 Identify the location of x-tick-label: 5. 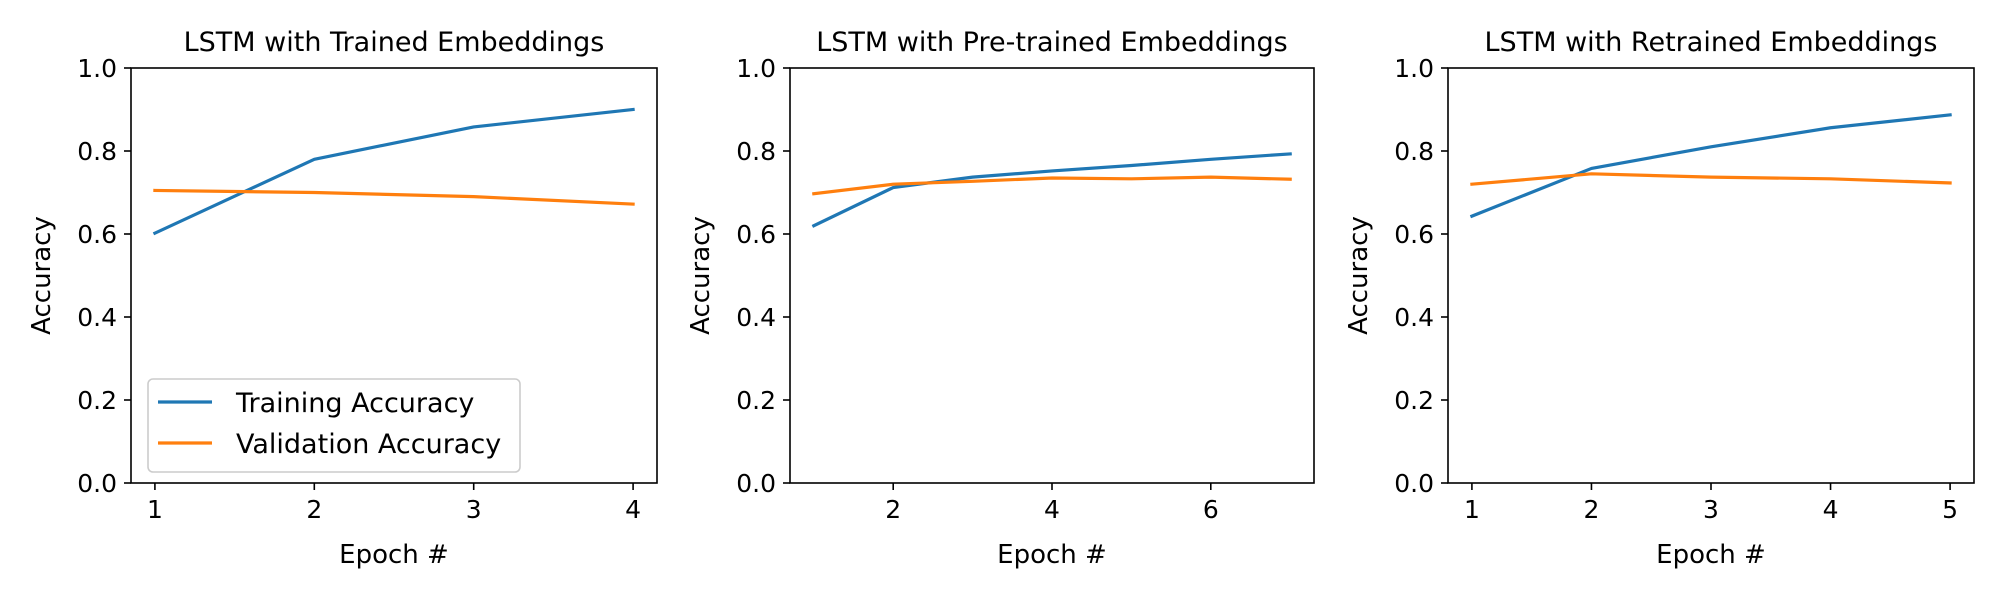
(1950, 509).